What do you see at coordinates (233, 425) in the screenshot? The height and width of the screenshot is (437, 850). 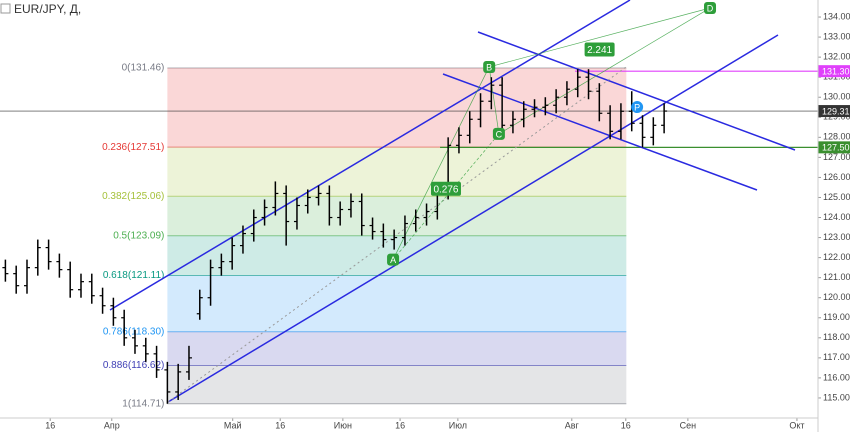 I see `x-tick-label: Май` at bounding box center [233, 425].